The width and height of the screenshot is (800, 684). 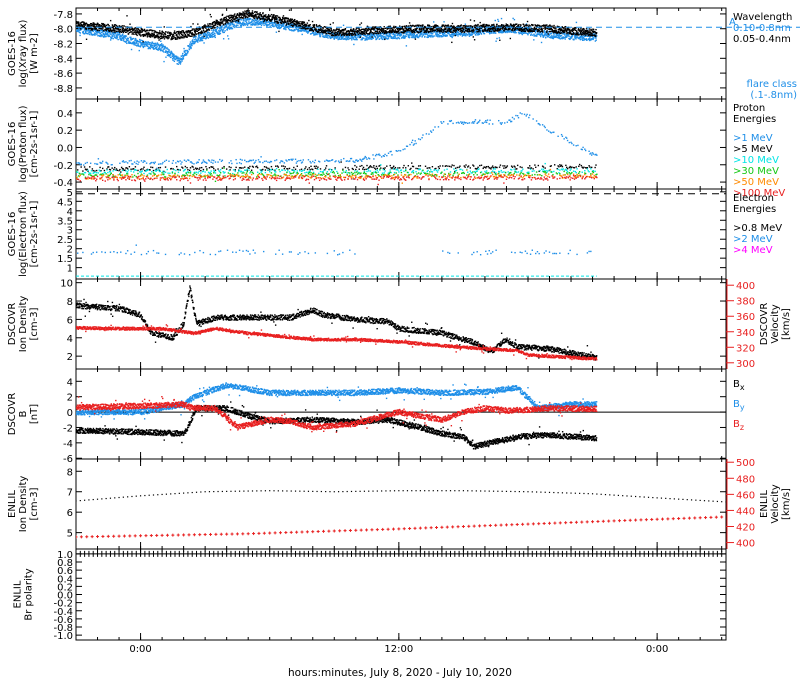 What do you see at coordinates (762, 28) in the screenshot?
I see `xray-legend-item: 0.10-0.8nm` at bounding box center [762, 28].